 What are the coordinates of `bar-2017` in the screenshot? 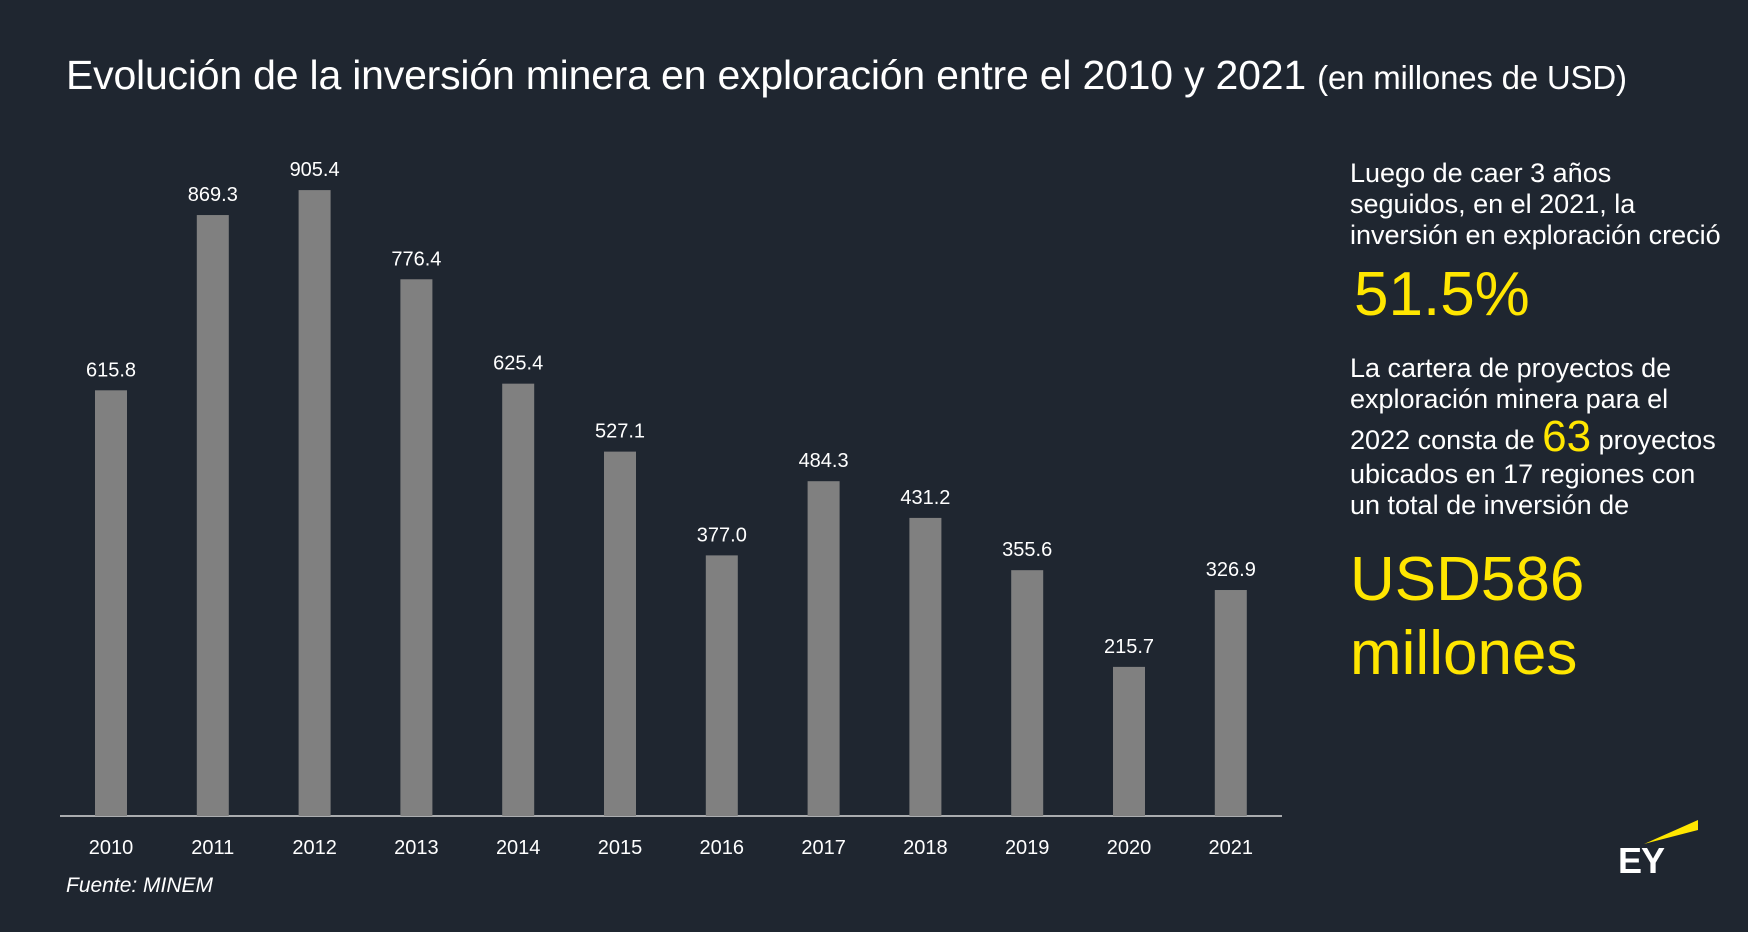 It's located at (823, 648).